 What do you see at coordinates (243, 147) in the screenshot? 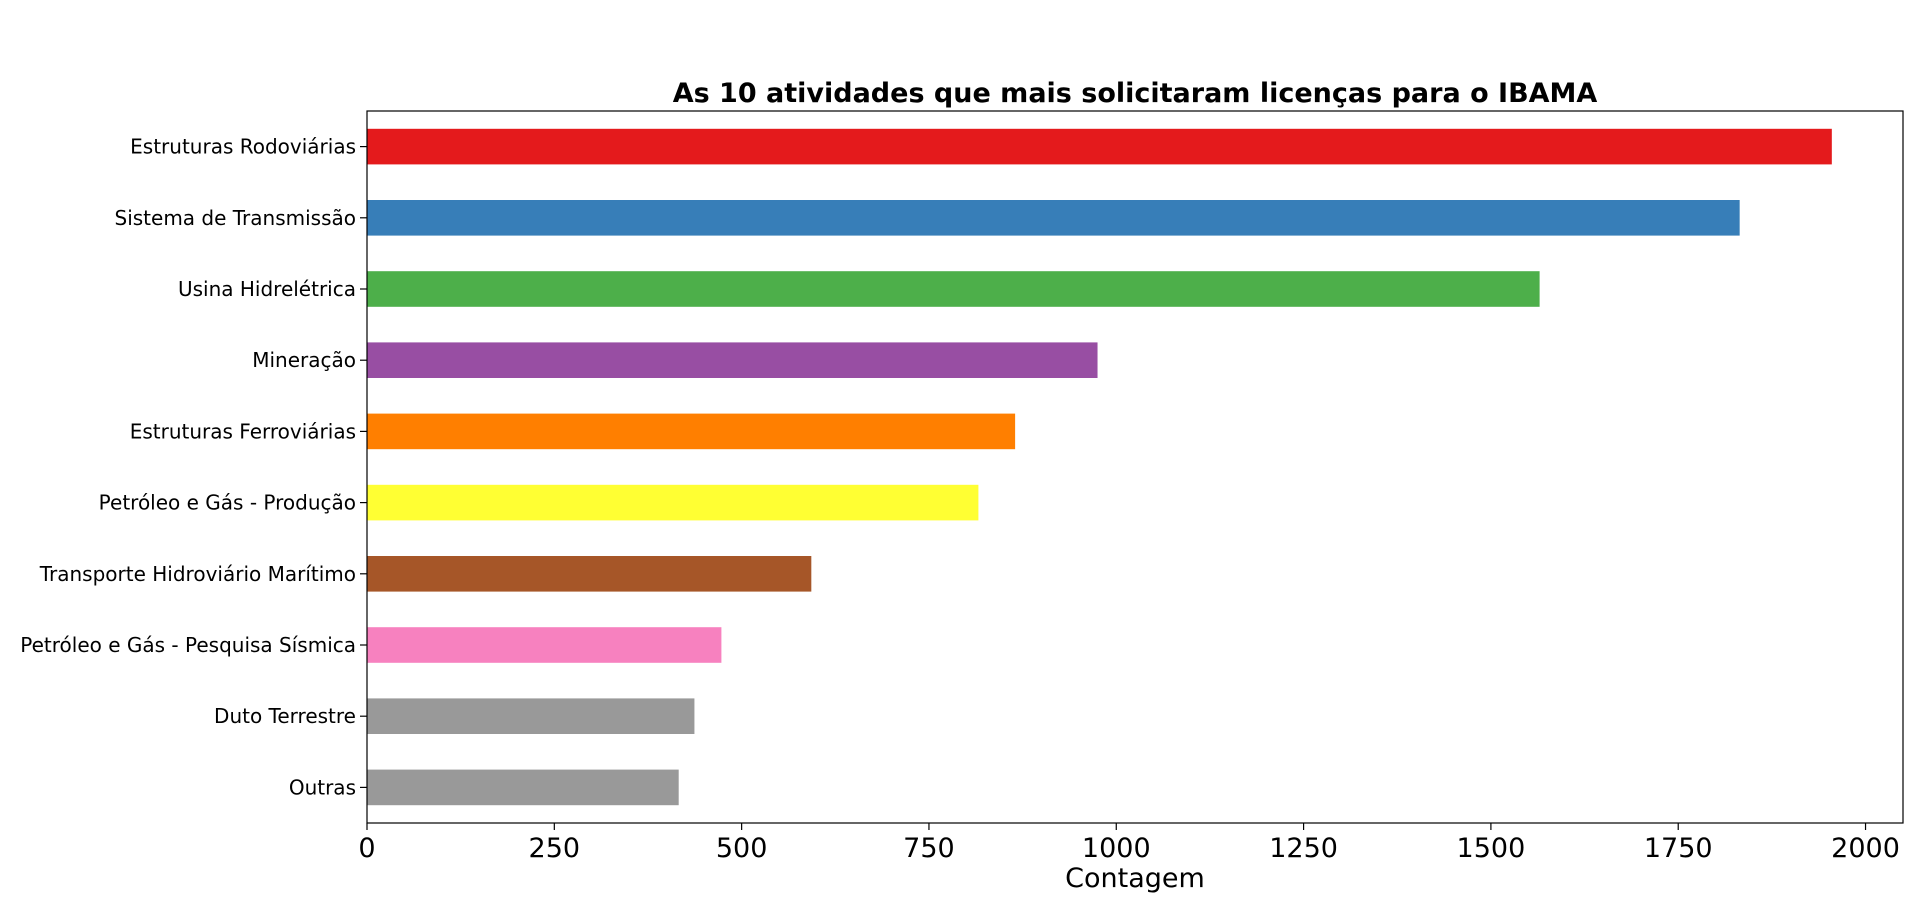
I see `y-tick-label: Estruturas Rodoviárias` at bounding box center [243, 147].